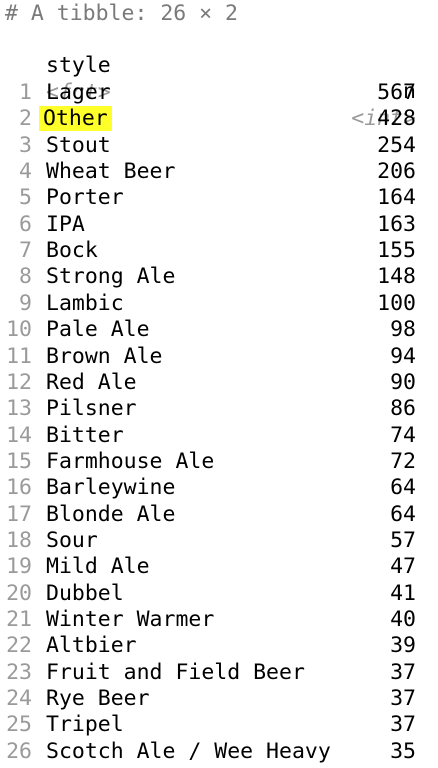 This screenshot has width=438, height=768. I want to click on column-type-n: <int>, so click(383, 118).